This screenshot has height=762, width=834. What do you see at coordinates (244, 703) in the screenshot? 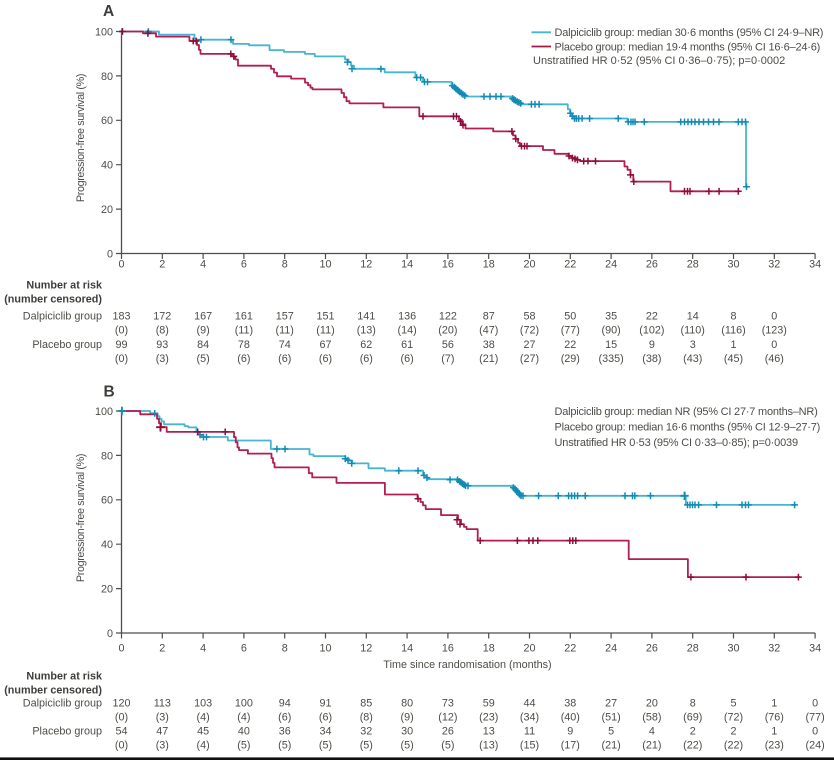
I see `svg-text: 100` at bounding box center [244, 703].